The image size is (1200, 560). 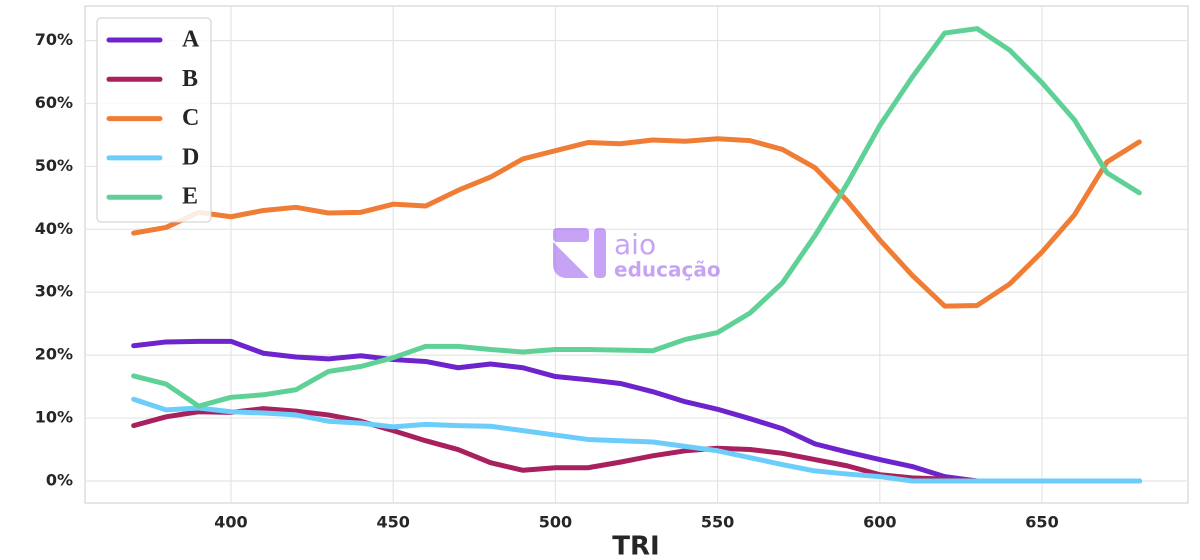 What do you see at coordinates (190, 197) in the screenshot?
I see `legend-label: E` at bounding box center [190, 197].